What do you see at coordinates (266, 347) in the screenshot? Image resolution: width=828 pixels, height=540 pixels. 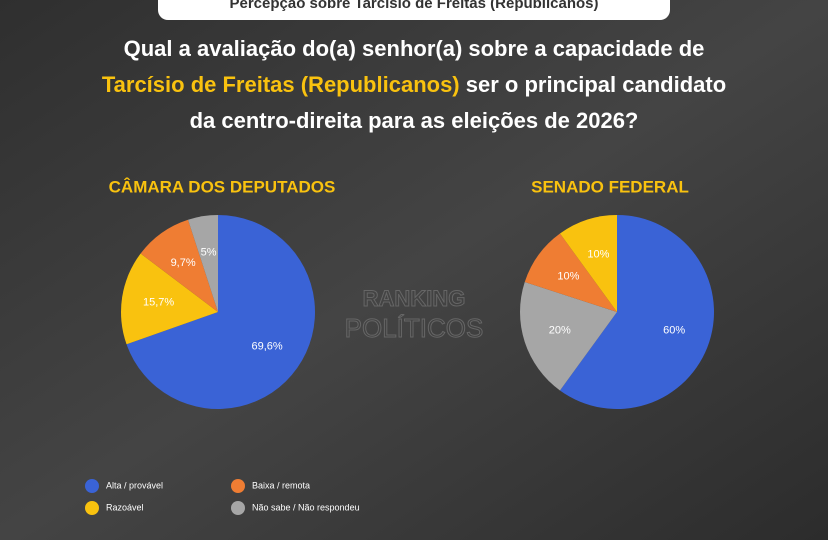 I see `slice-label: 69,6%` at bounding box center [266, 347].